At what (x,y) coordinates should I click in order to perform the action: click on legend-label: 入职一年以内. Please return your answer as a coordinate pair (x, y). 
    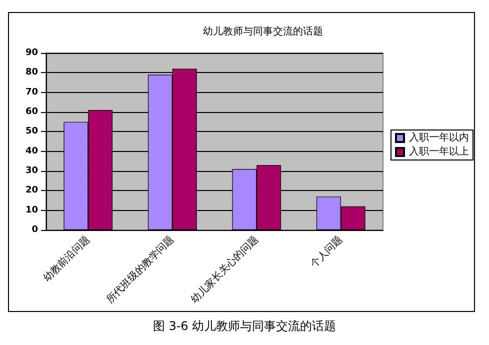
    Looking at the image, I should click on (439, 138).